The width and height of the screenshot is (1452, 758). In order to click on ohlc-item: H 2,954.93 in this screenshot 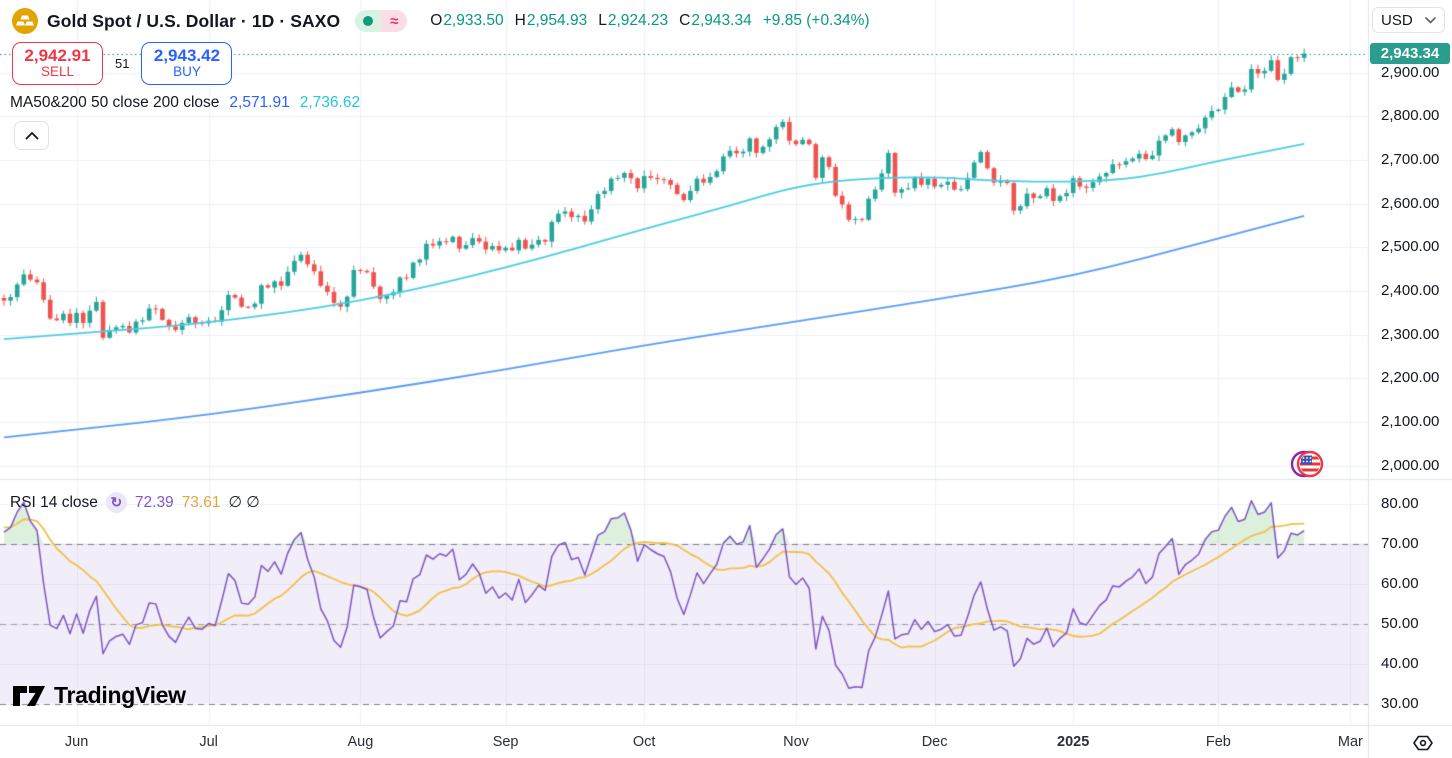, I will do `click(551, 20)`.